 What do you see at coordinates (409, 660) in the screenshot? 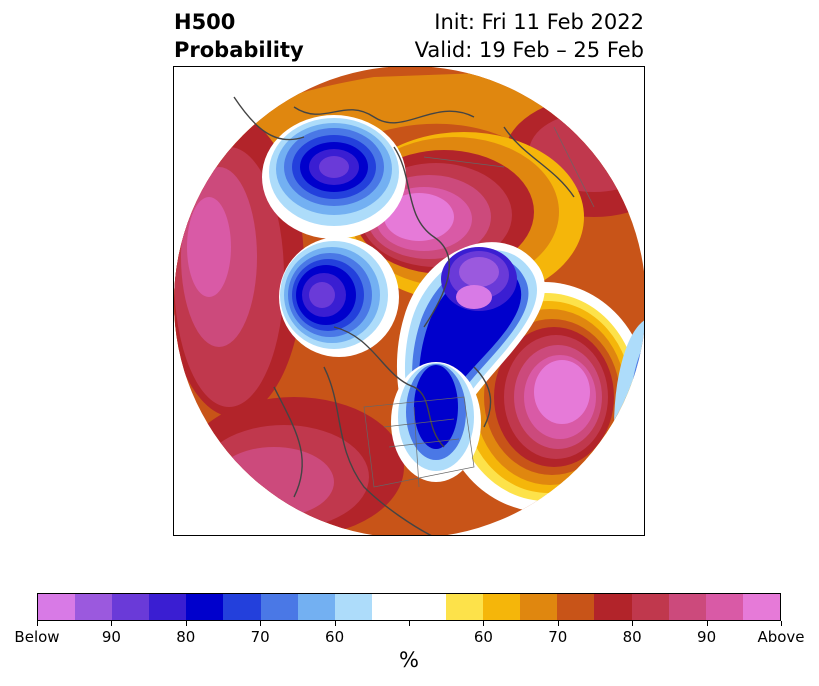
I see `colorbar-unit-label: %` at bounding box center [409, 660].